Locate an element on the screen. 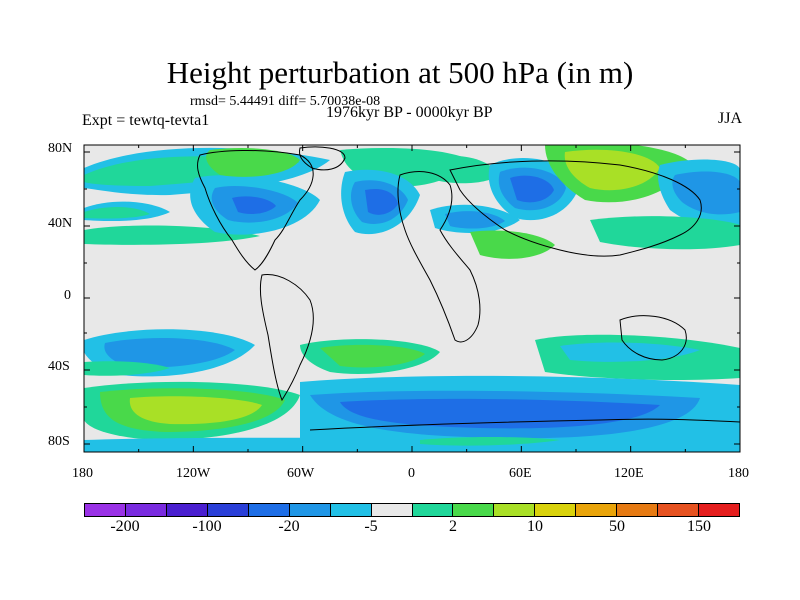  lon-label: 0 is located at coordinates (411, 473).